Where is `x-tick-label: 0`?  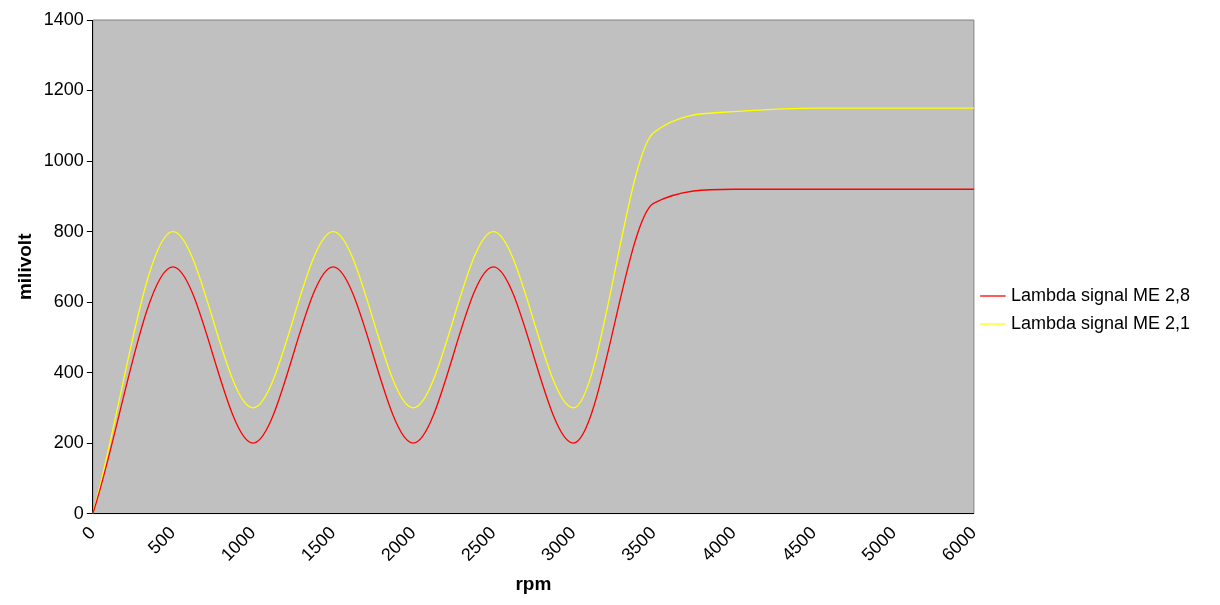 x-tick-label: 0 is located at coordinates (88, 533).